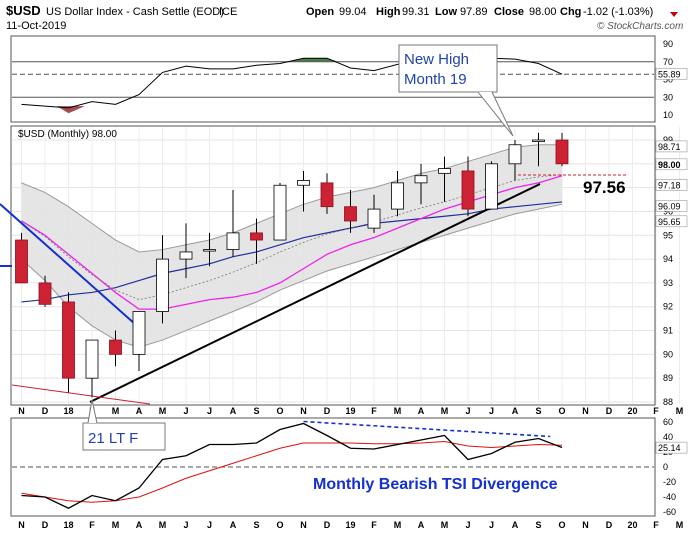  I want to click on tsi-x-label: 18, so click(68, 525).